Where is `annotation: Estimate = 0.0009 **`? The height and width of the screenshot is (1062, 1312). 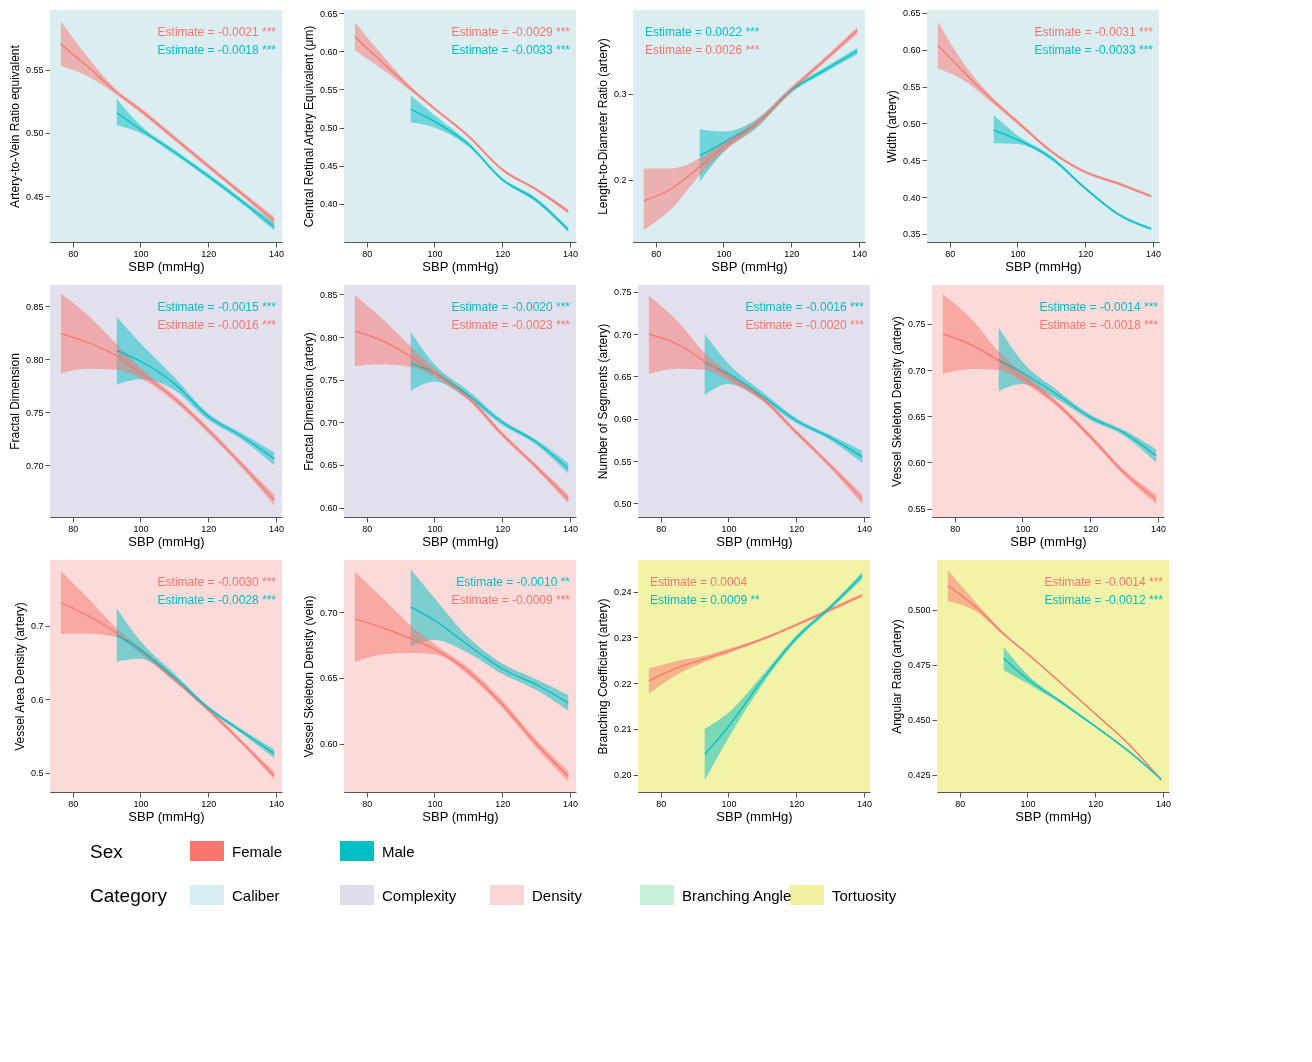
annotation: Estimate = 0.0009 ** is located at coordinates (705, 600).